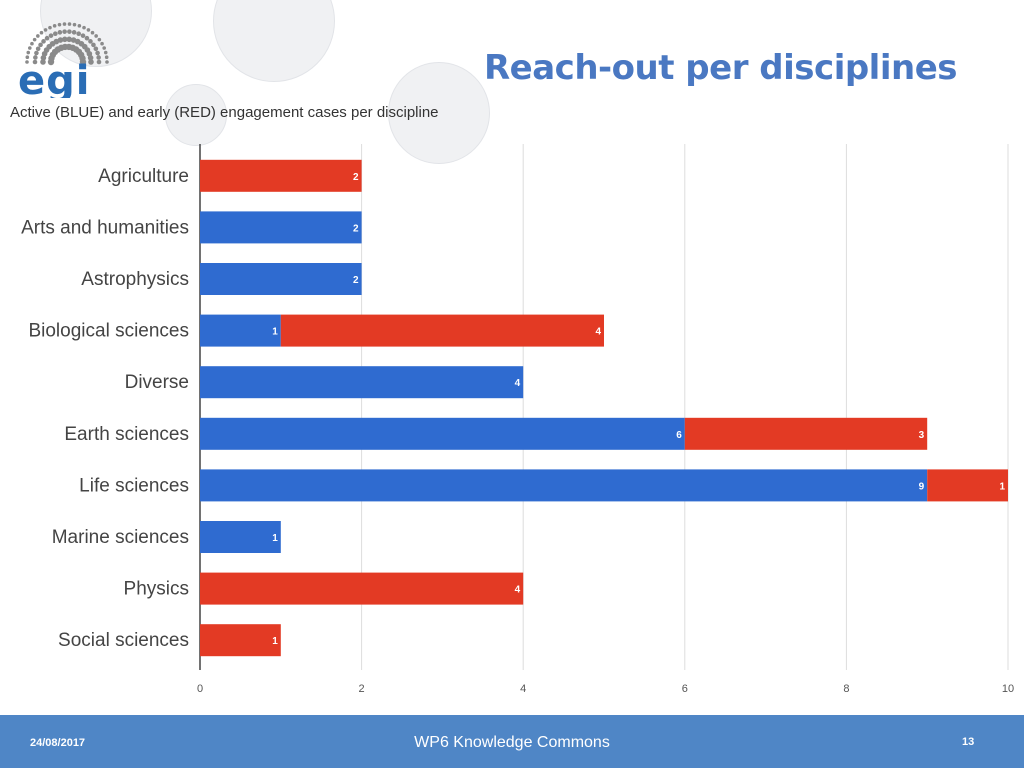 This screenshot has height=768, width=1024. Describe the element at coordinates (58, 743) in the screenshot. I see `footer-date: 24/08/2017` at that location.